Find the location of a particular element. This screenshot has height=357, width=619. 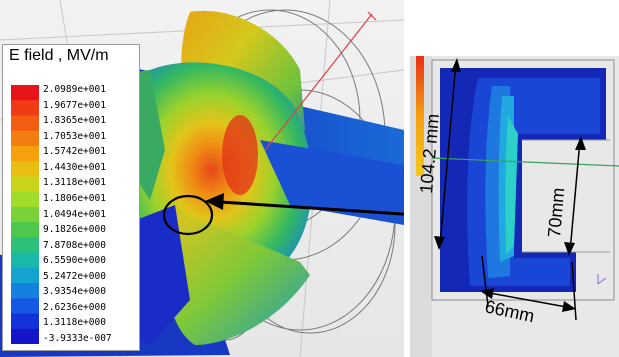

legend-label: 7.8708e+000 is located at coordinates (74, 245).